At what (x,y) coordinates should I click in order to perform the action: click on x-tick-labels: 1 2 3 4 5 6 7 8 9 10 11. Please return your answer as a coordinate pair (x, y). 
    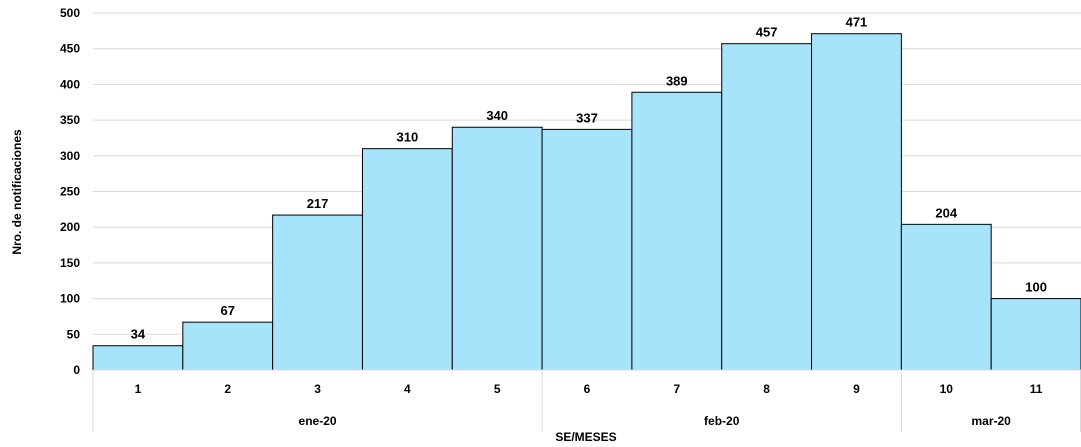
    Looking at the image, I should click on (589, 389).